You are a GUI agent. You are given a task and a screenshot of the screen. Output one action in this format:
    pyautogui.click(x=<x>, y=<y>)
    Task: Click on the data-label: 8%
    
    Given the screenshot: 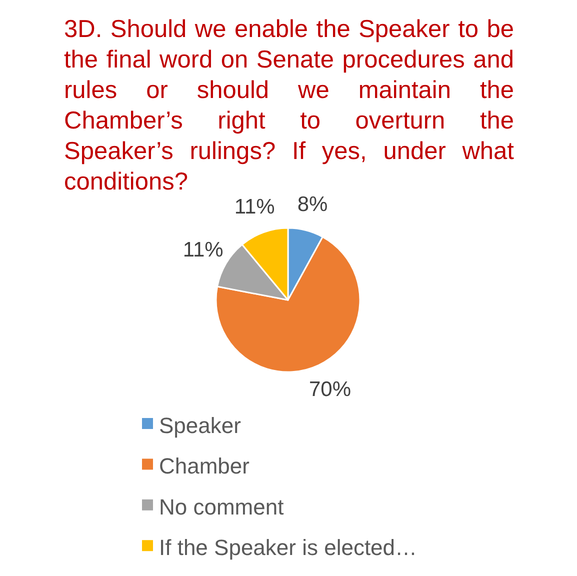 What is the action you would take?
    pyautogui.click(x=312, y=204)
    